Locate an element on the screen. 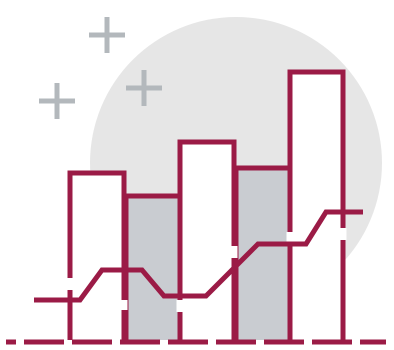 The width and height of the screenshot is (394, 350). bar-4-fill is located at coordinates (262, 254).